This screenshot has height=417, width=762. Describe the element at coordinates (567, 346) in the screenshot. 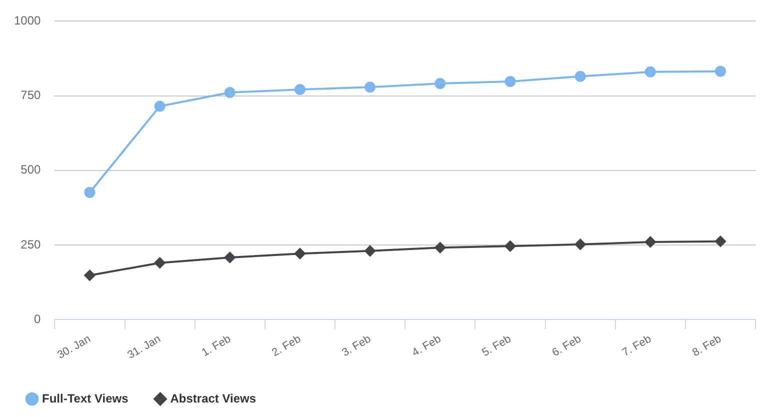

I see `x-tick-label: 6. Feb` at that location.